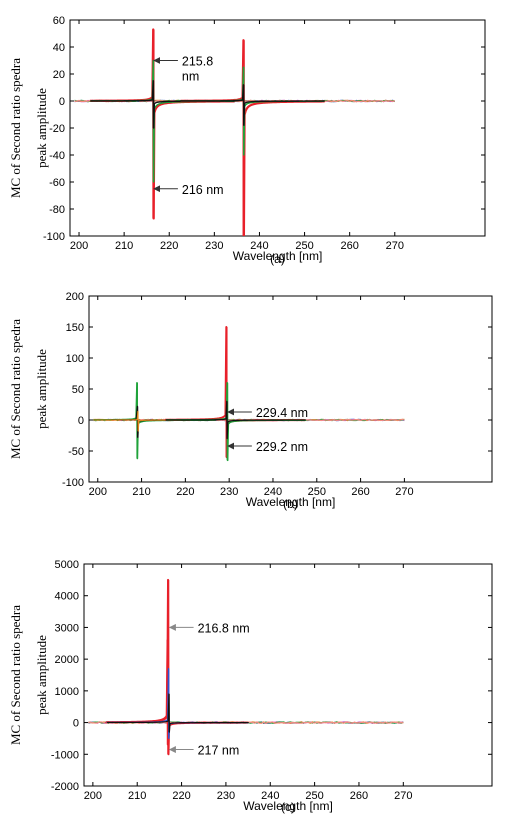  What do you see at coordinates (65, 787) in the screenshot?
I see `y-tick-label: -2000` at bounding box center [65, 787].